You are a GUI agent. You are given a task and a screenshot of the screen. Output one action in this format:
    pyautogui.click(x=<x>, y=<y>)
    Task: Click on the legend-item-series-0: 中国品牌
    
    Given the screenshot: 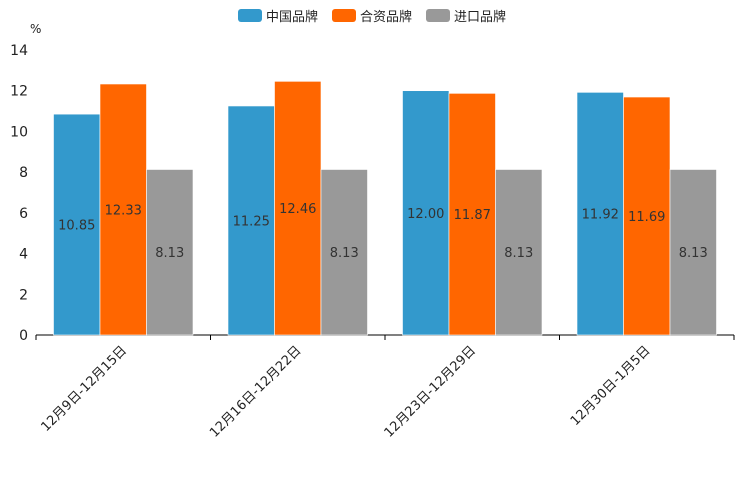 What is the action you would take?
    pyautogui.click(x=277, y=15)
    